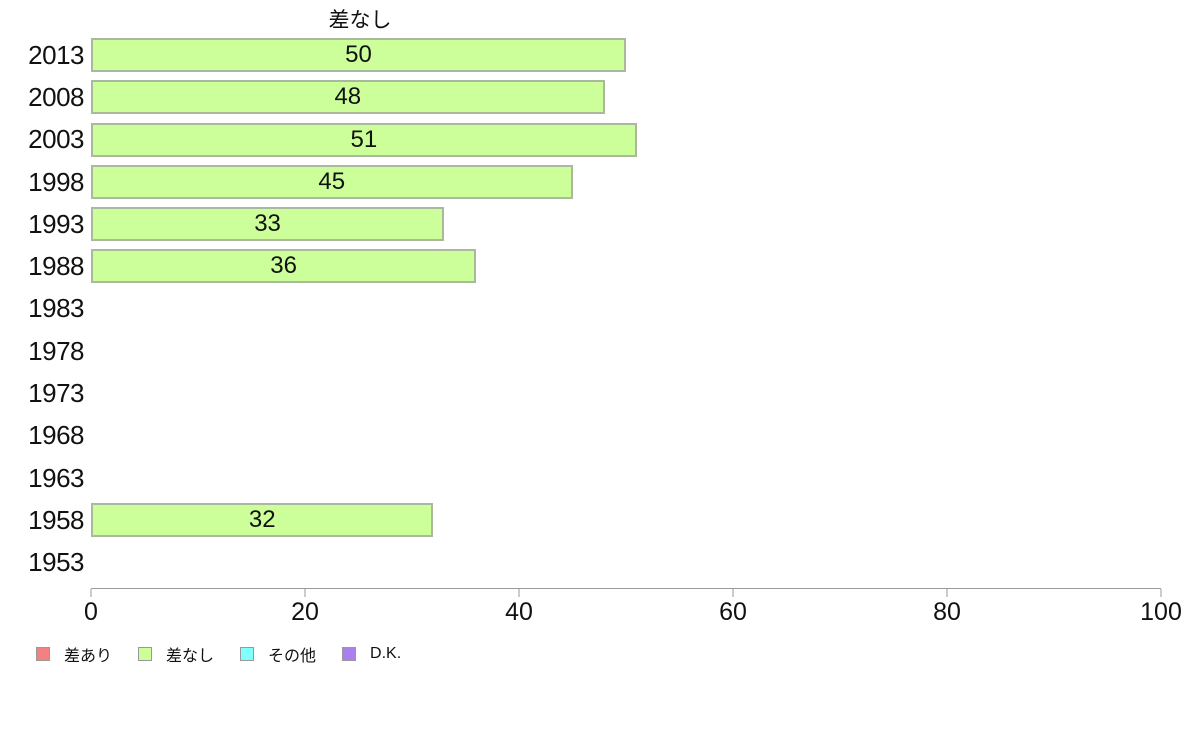  I want to click on legend-item: 差あり, so click(74, 654).